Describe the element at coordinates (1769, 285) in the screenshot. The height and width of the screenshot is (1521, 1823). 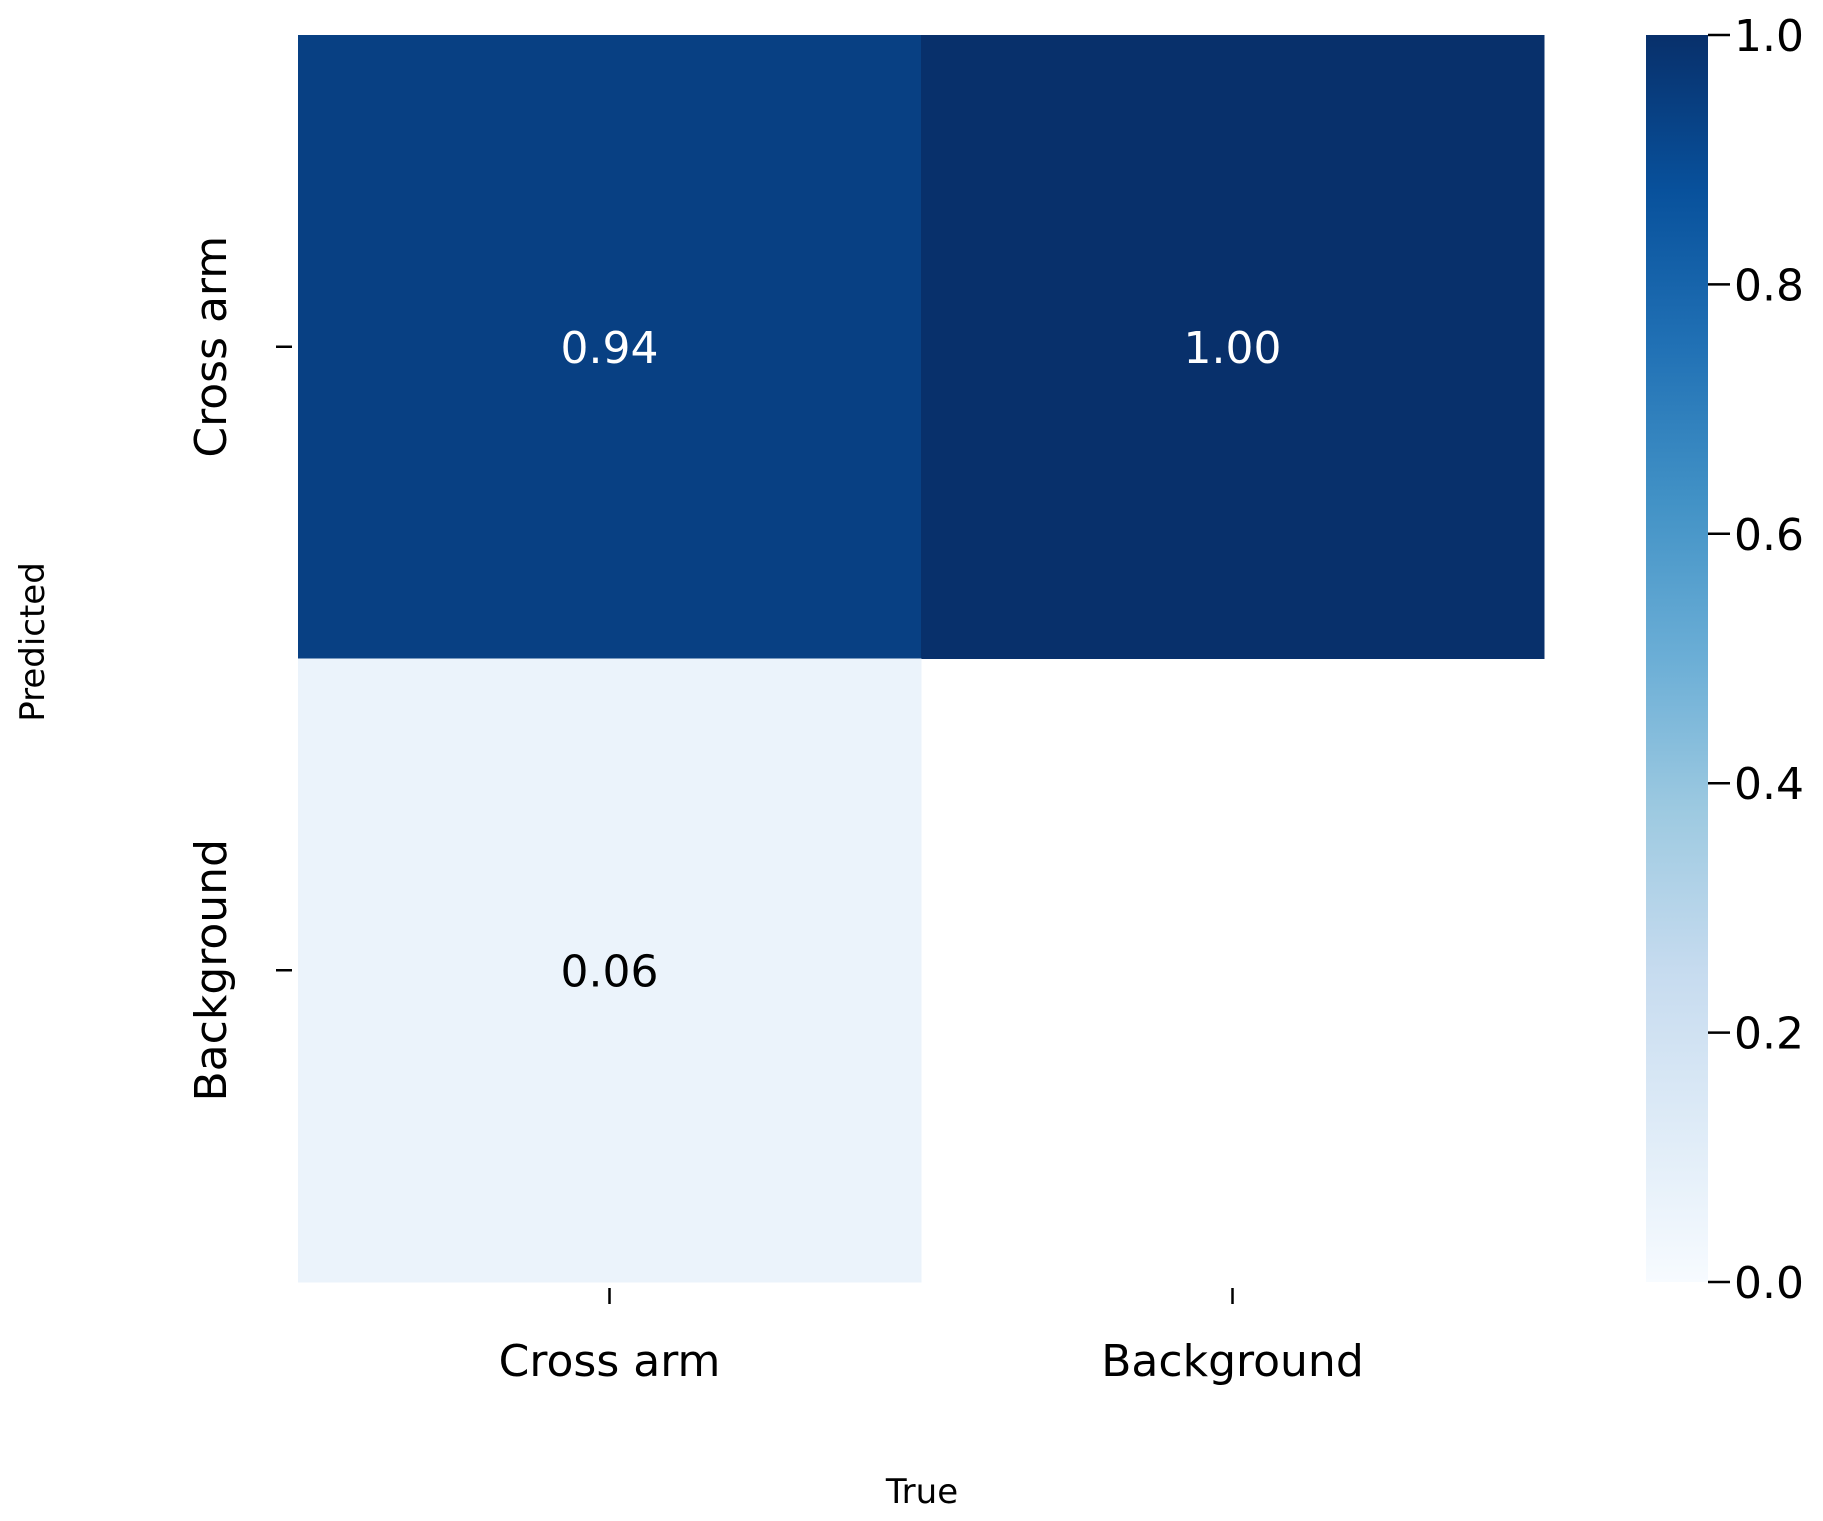
I see `colorbar-tick-label: 0.8` at that location.